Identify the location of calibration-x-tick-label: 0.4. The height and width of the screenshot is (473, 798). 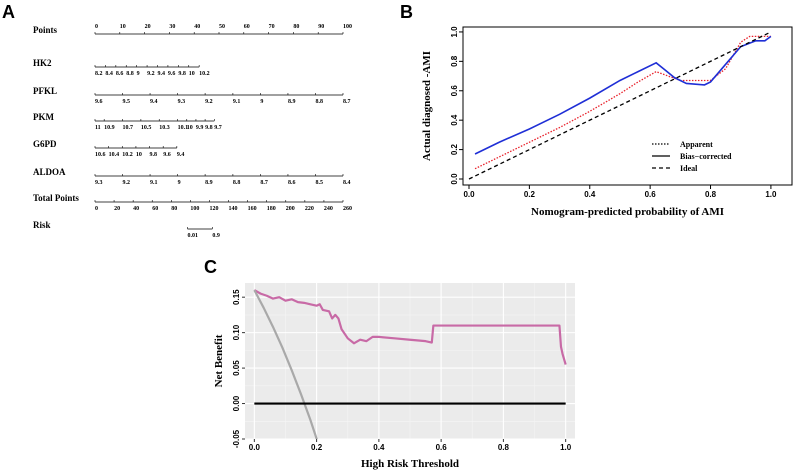
(590, 194).